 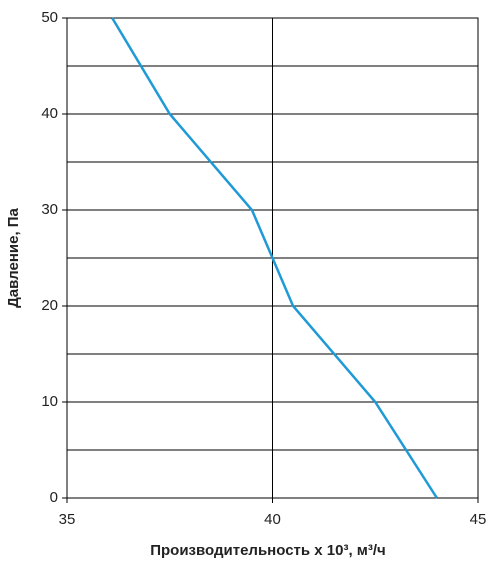 I want to click on x-tick-label: 45, so click(x=478, y=519).